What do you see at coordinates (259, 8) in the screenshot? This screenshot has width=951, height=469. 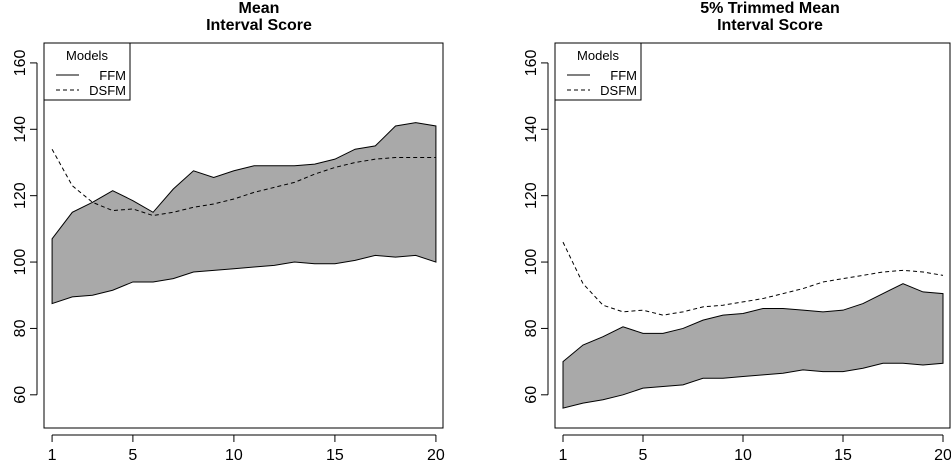 I see `chart-title-line: Mean` at bounding box center [259, 8].